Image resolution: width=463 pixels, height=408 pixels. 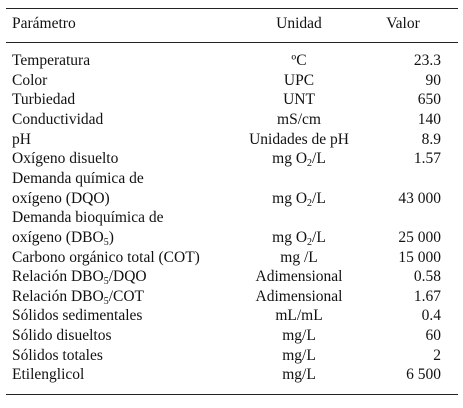 I want to click on unit-cell: ºC, so click(x=299, y=61).